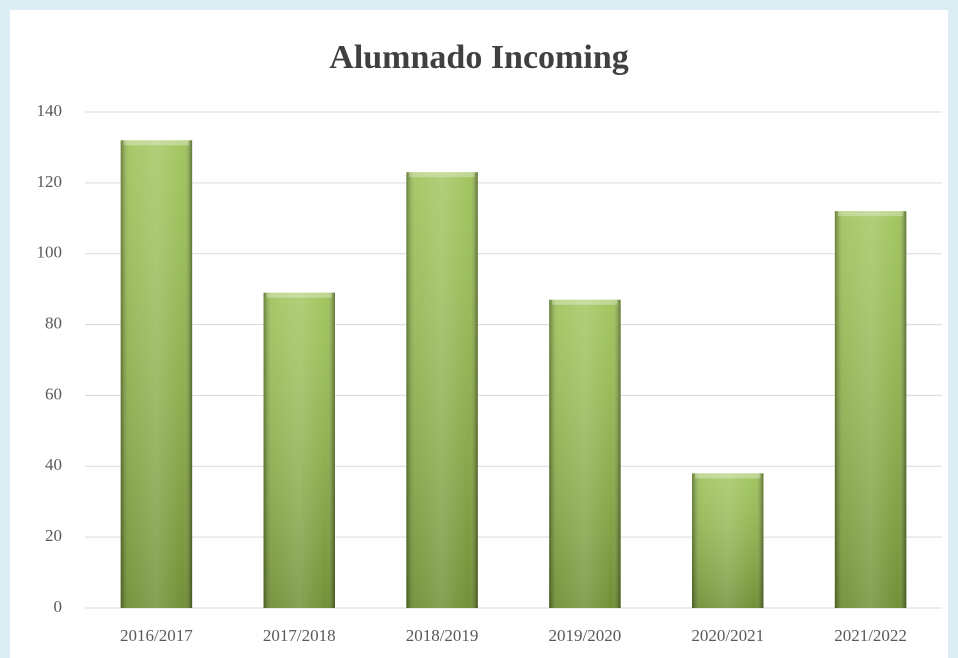 This screenshot has height=658, width=958. Describe the element at coordinates (53, 464) in the screenshot. I see `y-tick-label: 40` at that location.